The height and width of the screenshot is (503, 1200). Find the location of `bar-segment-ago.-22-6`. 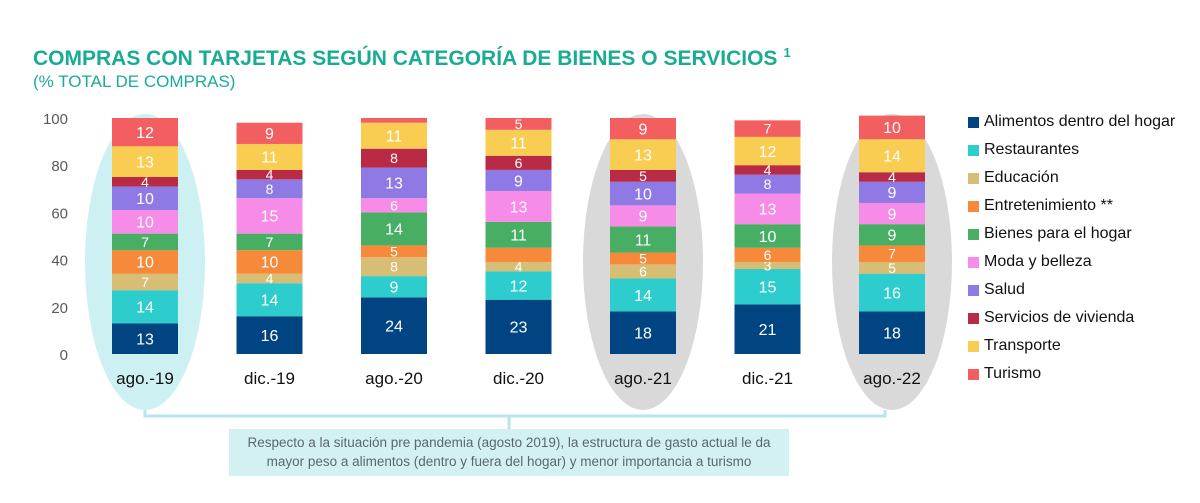

bar-segment-ago.-22-6 is located at coordinates (892, 192).